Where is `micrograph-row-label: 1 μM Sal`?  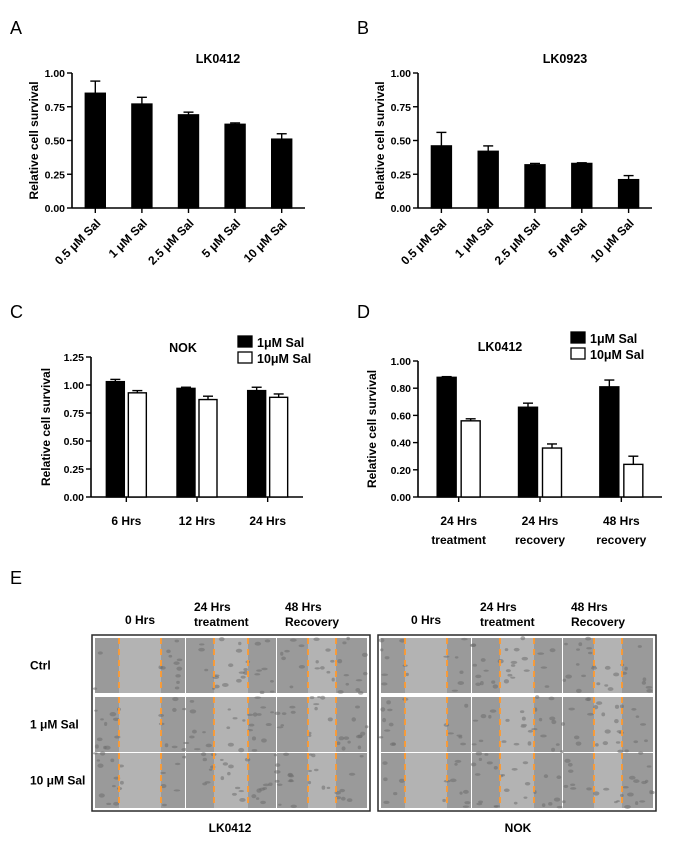
micrograph-row-label: 1 μM Sal is located at coordinates (54, 725).